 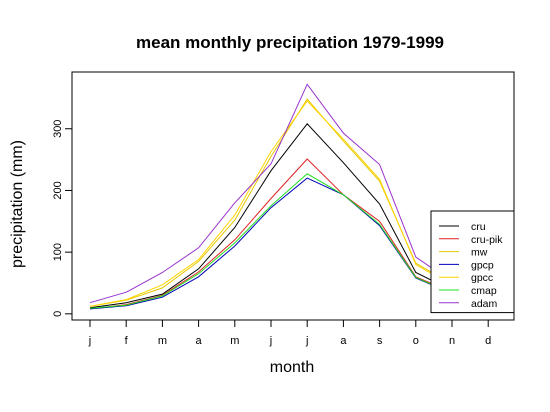 I want to click on legend-label-gpcp: gpcp, so click(x=482, y=265).